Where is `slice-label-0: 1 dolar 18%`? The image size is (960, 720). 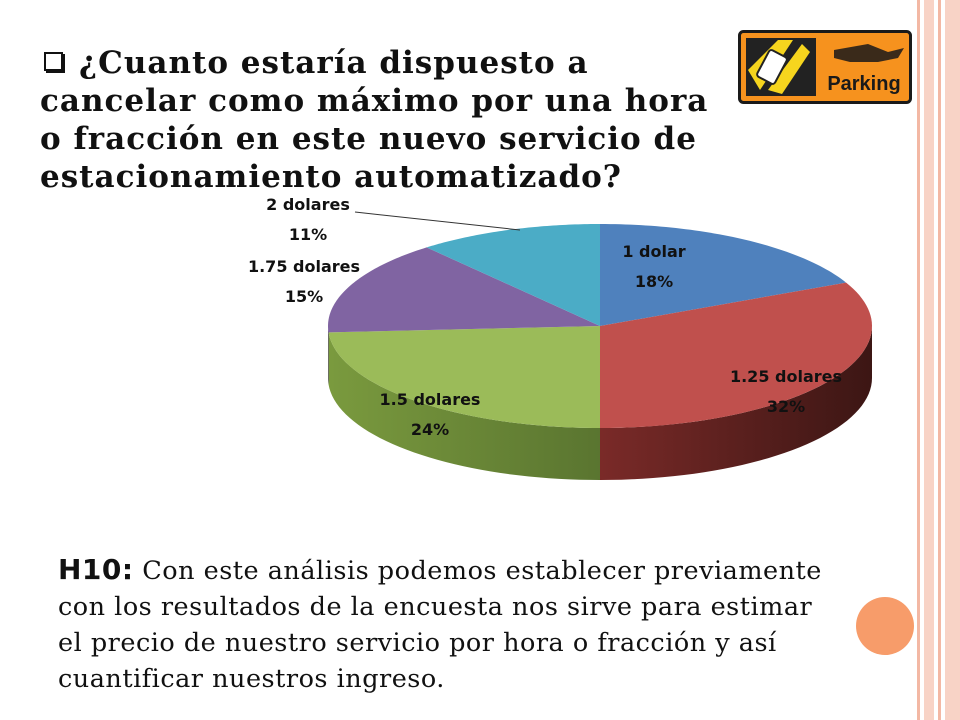
slice-label-0: 1 dolar 18% is located at coordinates (654, 266).